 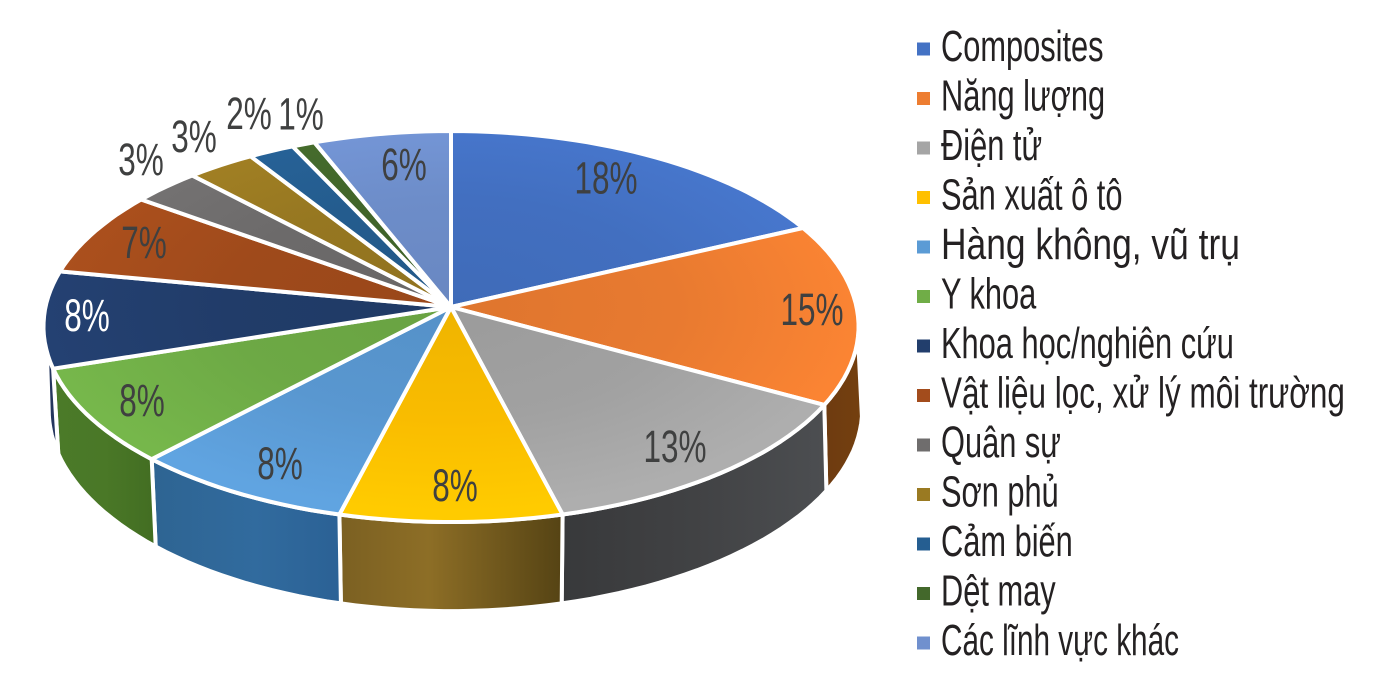 What do you see at coordinates (301, 115) in the screenshot?
I see `svg-text: 1%` at bounding box center [301, 115].